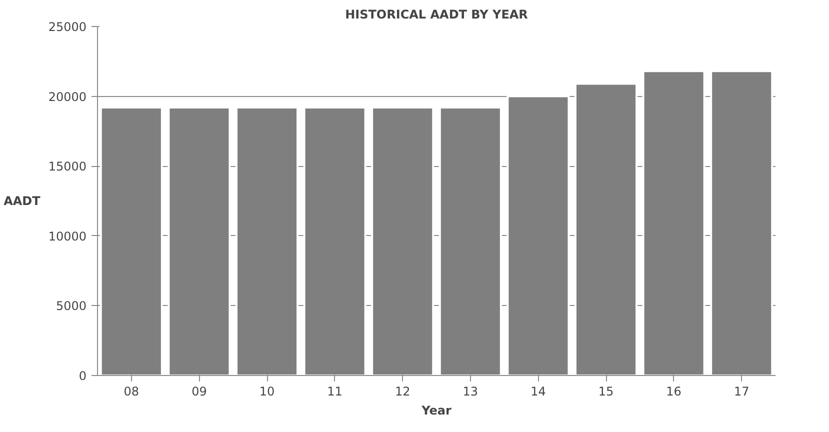 Image resolution: width=829 pixels, height=432 pixels. What do you see at coordinates (538, 391) in the screenshot?
I see `x-tick-label: 14` at bounding box center [538, 391].